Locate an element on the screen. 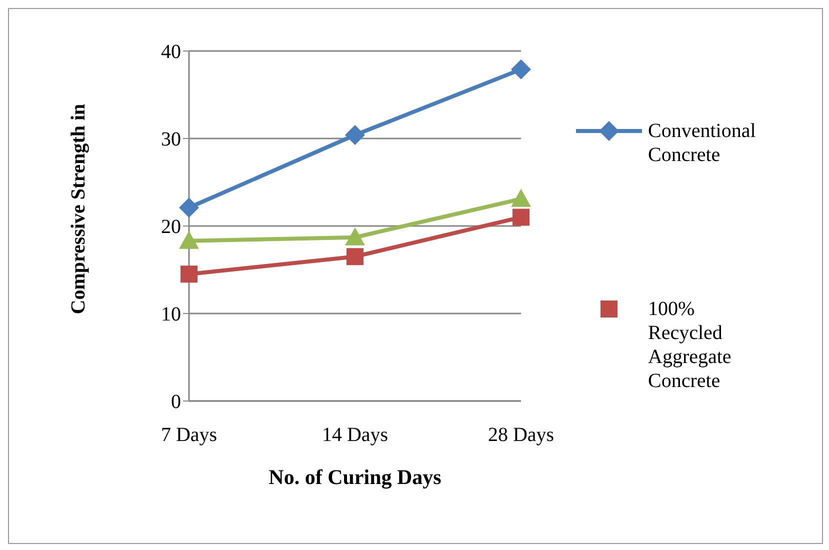 This screenshot has height=550, width=829. legend-label: Conventional Concrete is located at coordinates (702, 143).